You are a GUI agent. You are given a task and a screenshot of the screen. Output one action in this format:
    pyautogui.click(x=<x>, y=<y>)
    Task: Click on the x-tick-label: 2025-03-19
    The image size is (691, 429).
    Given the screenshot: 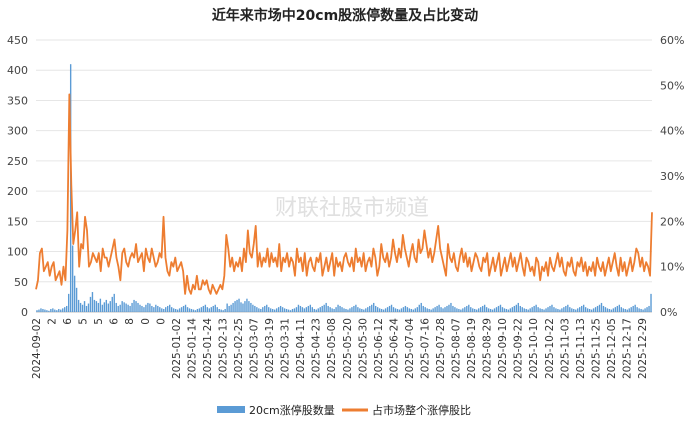 What is the action you would take?
    pyautogui.click(x=270, y=348)
    